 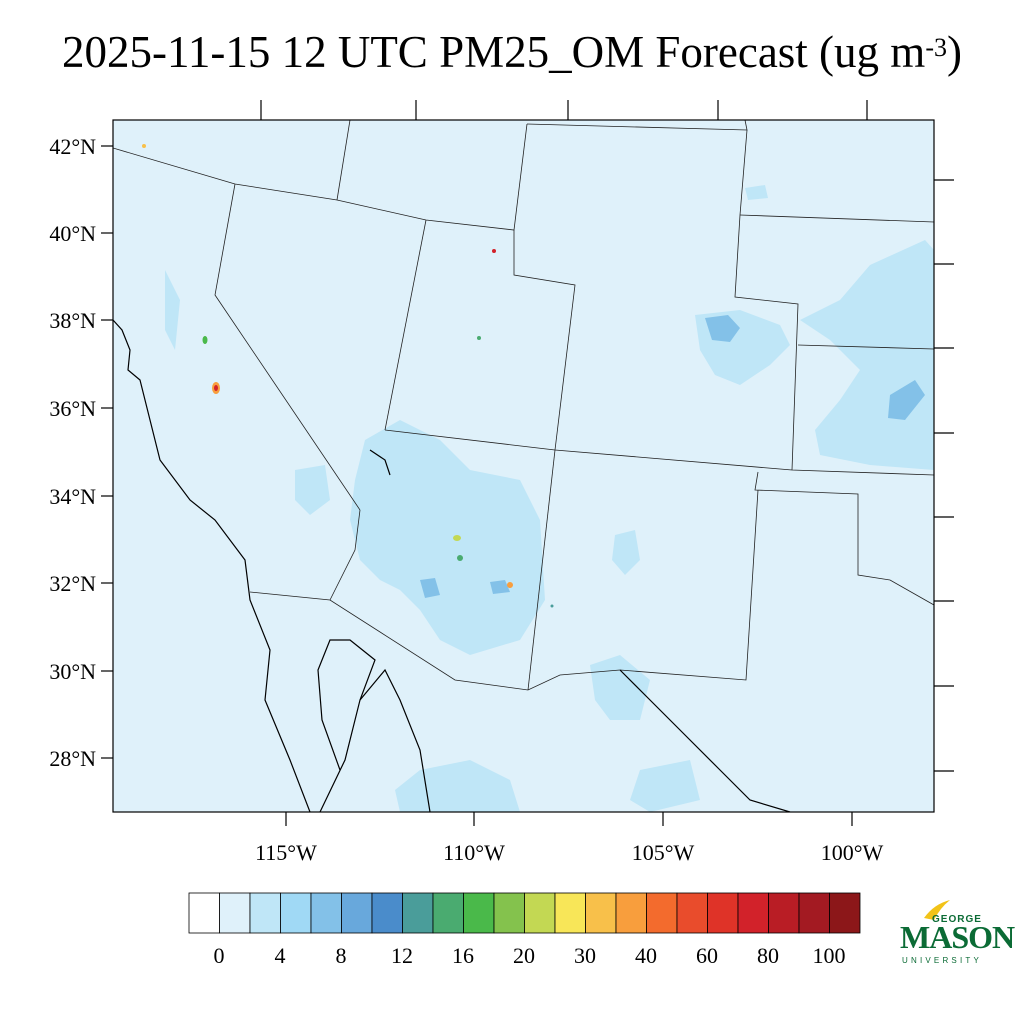 I want to click on colorbar-label: 60, so click(x=707, y=955).